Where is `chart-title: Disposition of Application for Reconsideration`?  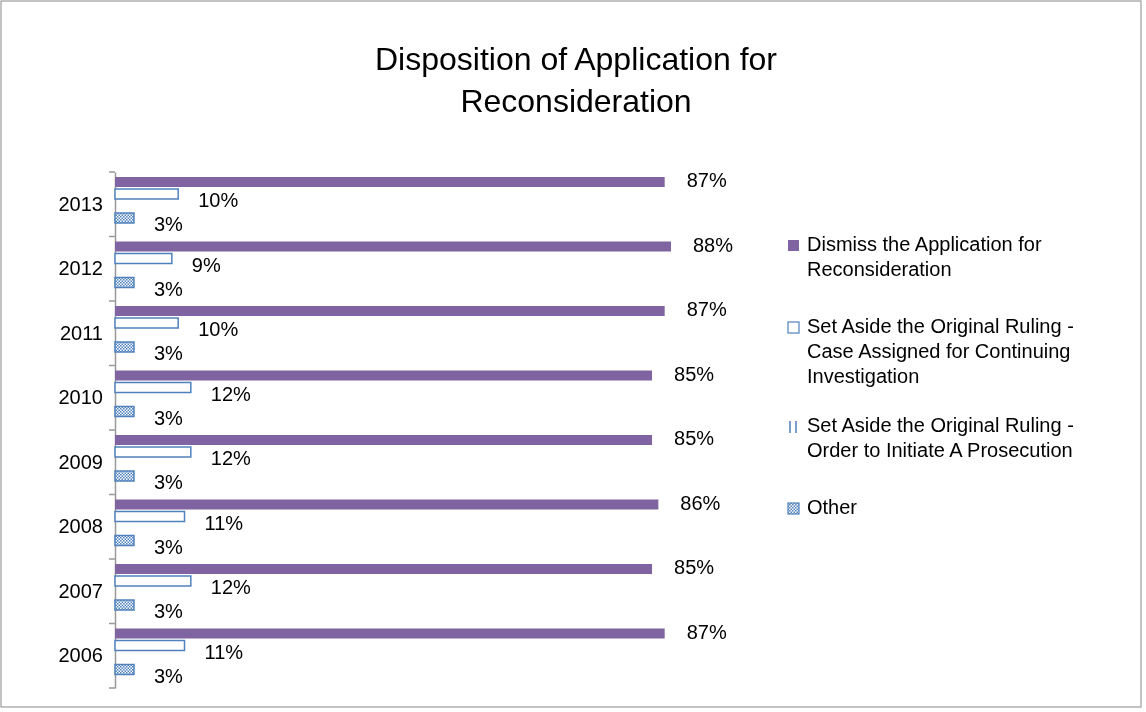 chart-title: Disposition of Application for Reconsideration is located at coordinates (576, 80).